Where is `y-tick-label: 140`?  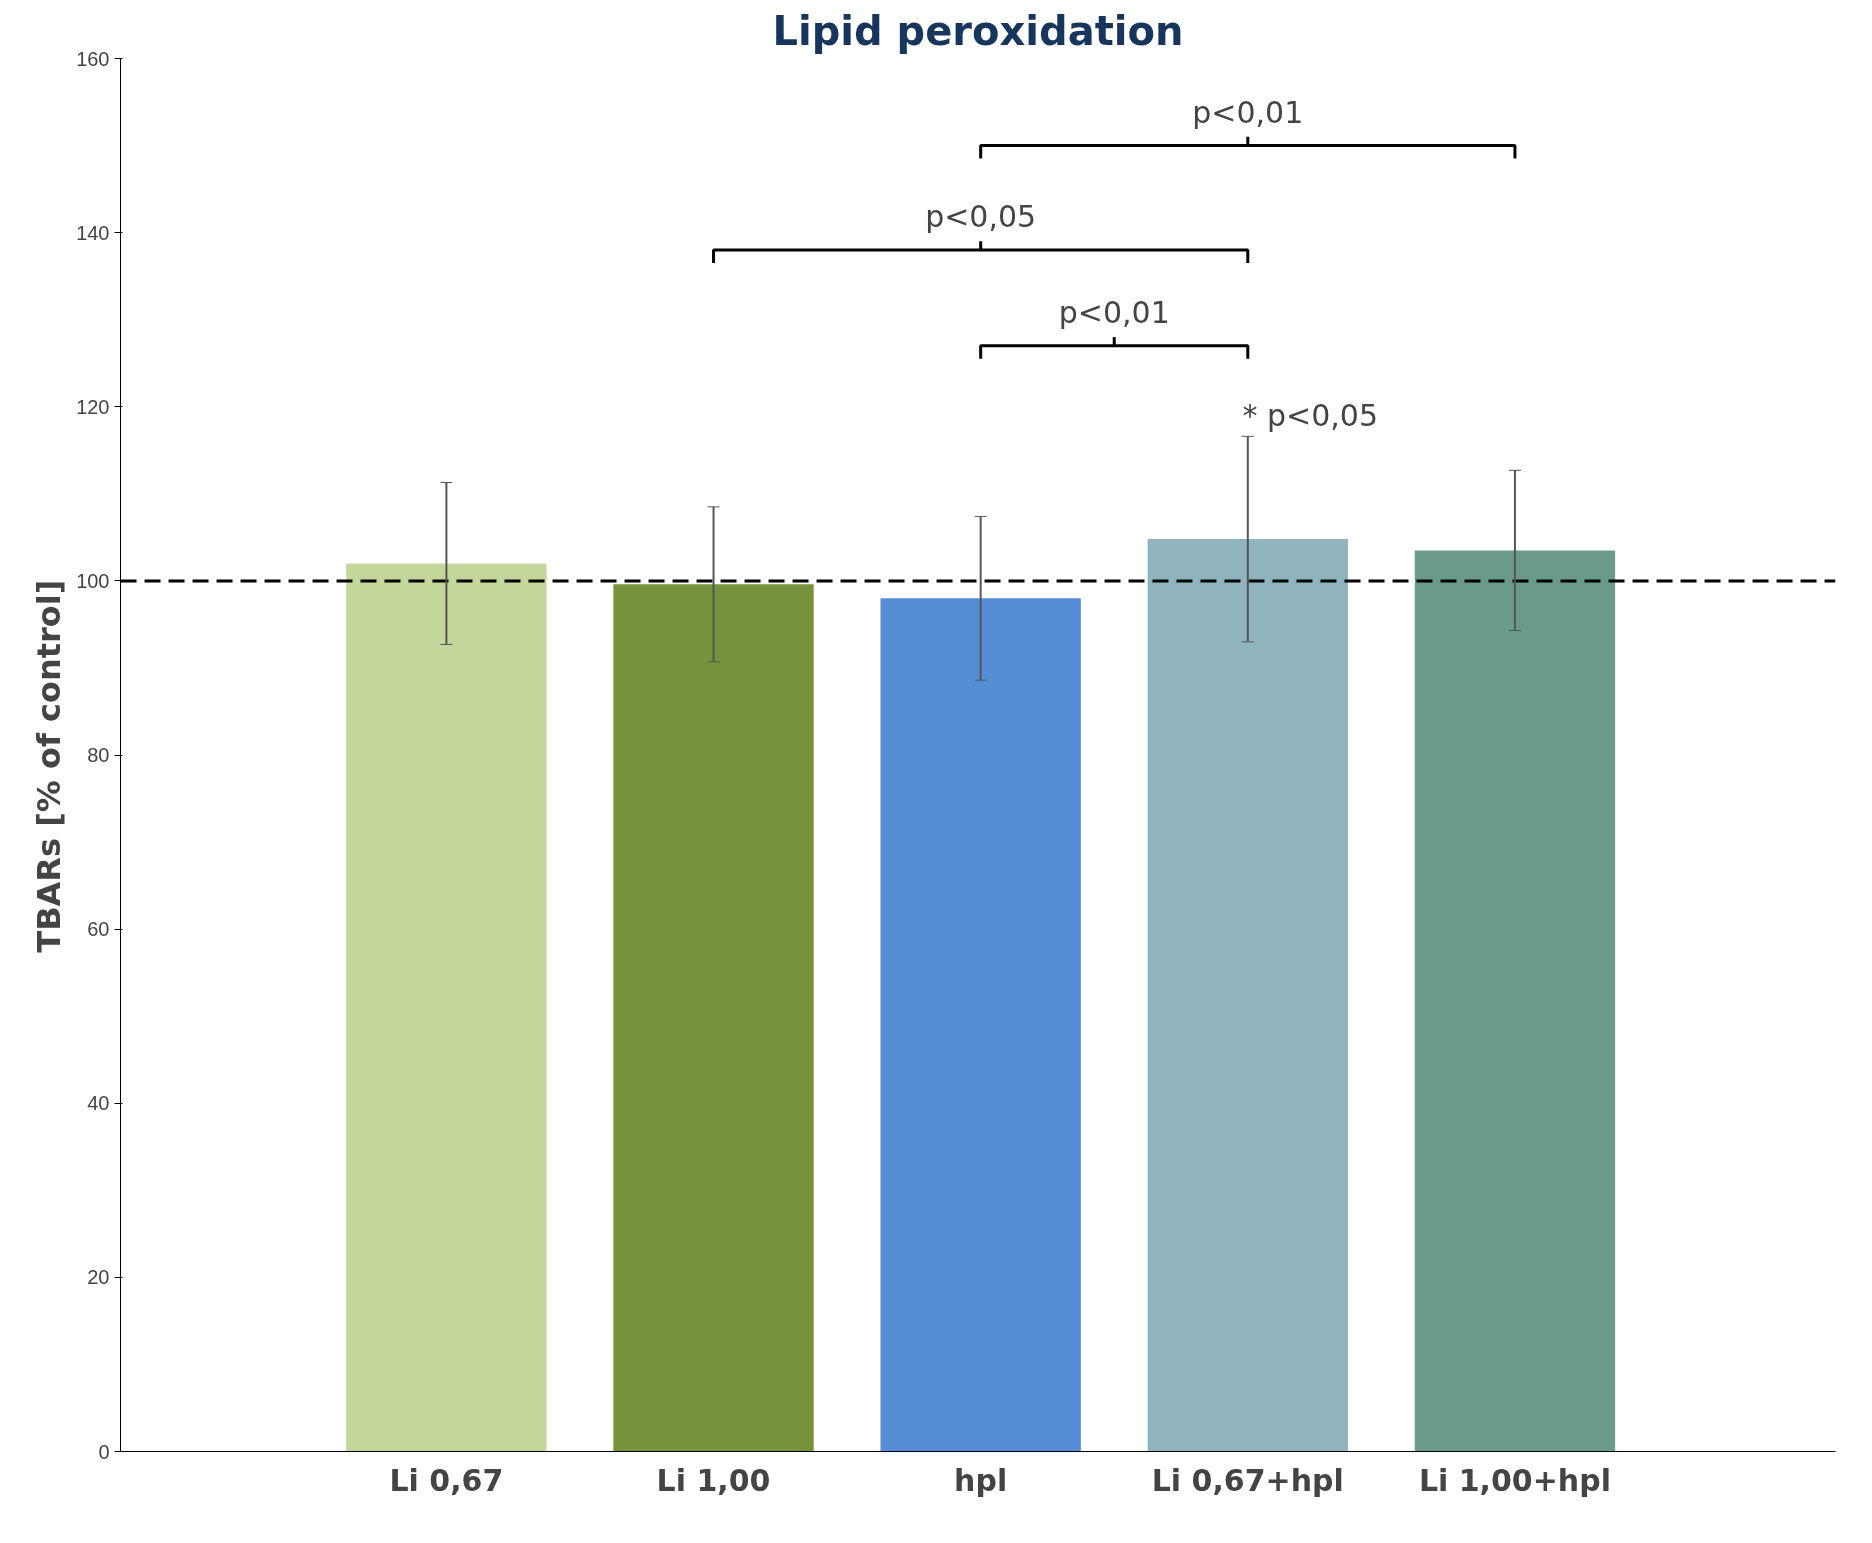 y-tick-label: 140 is located at coordinates (93, 232).